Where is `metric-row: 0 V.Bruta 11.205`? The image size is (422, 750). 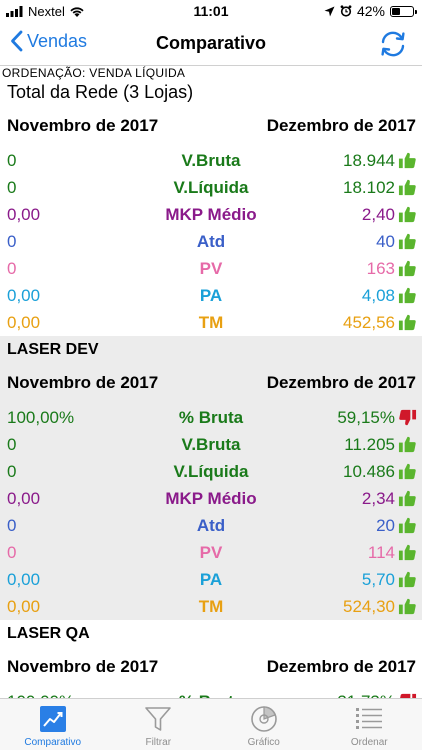 metric-row: 0 V.Bruta 11.205 is located at coordinates (211, 444).